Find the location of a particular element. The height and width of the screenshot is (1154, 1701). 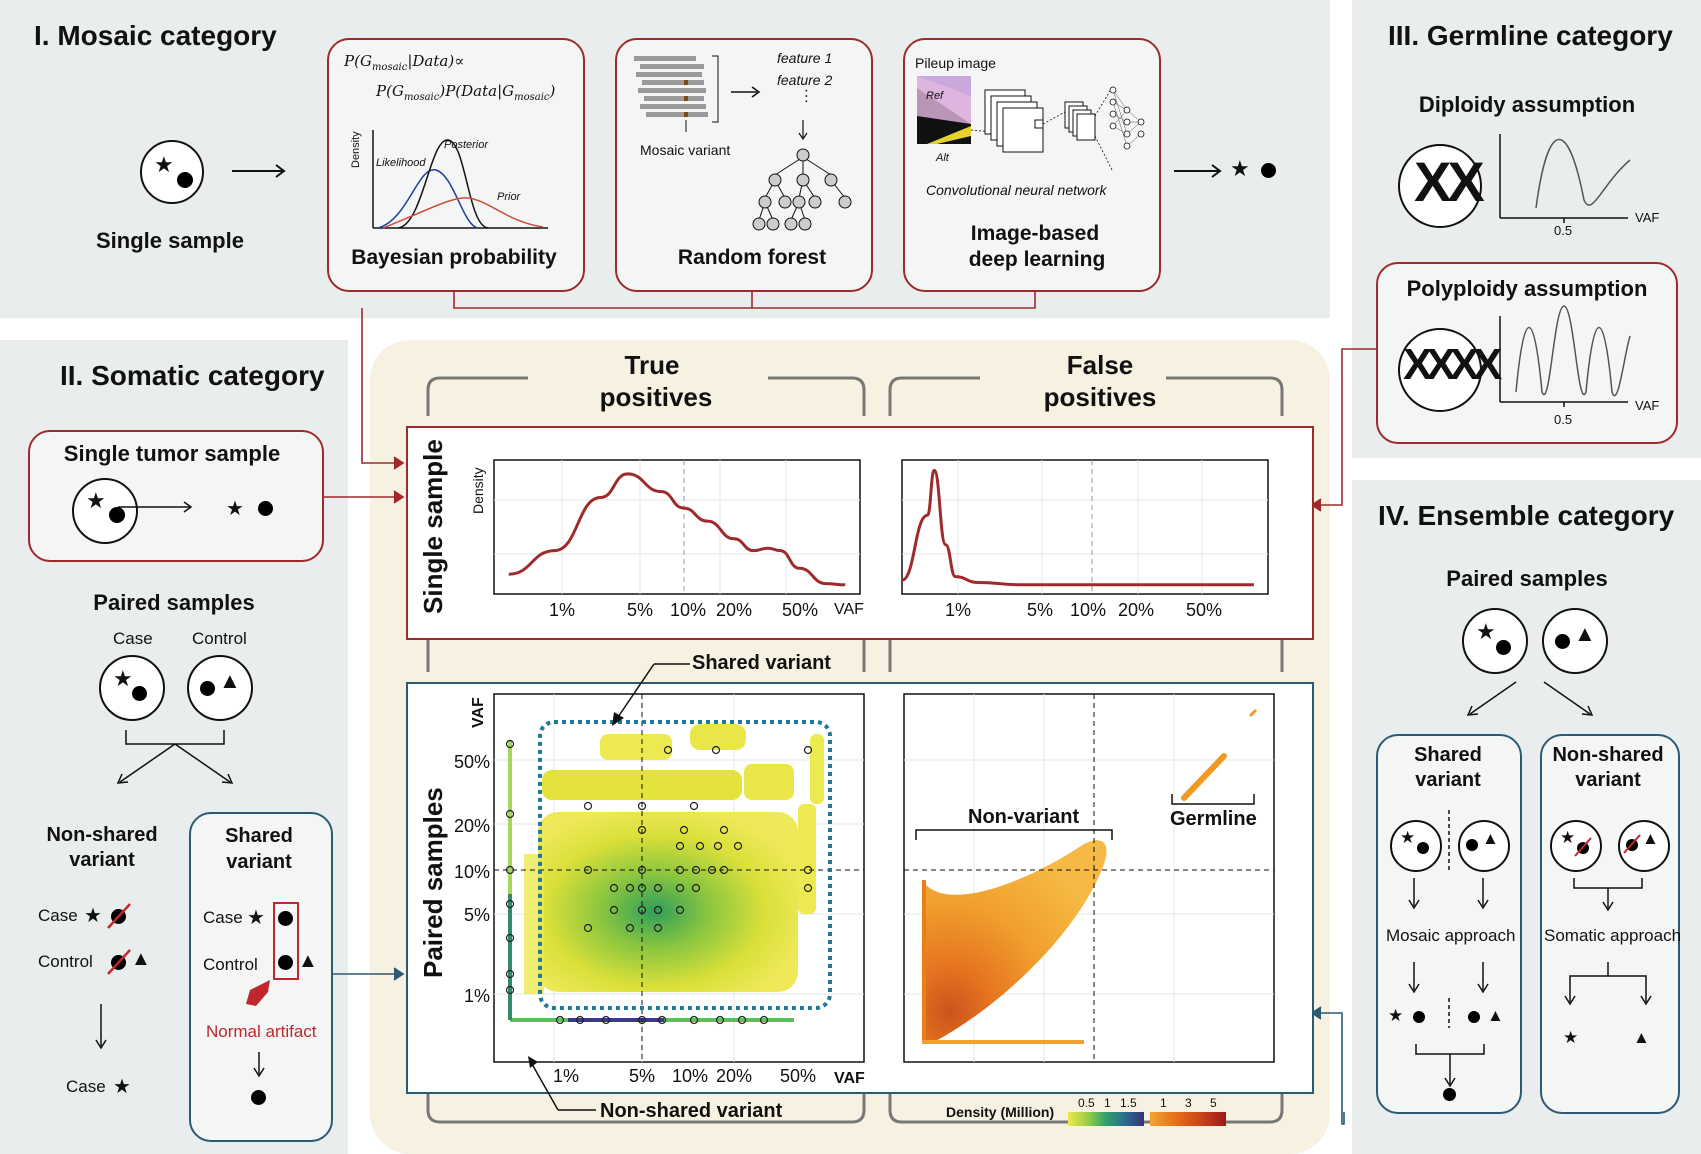

scatter-true-positives is located at coordinates (679, 878).